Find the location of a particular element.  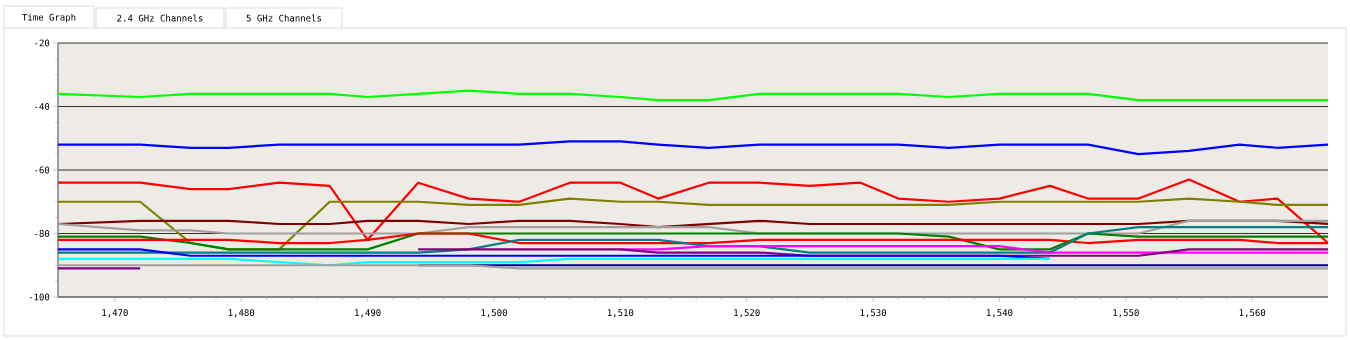

x-tick-label: 1,480 is located at coordinates (241, 313).